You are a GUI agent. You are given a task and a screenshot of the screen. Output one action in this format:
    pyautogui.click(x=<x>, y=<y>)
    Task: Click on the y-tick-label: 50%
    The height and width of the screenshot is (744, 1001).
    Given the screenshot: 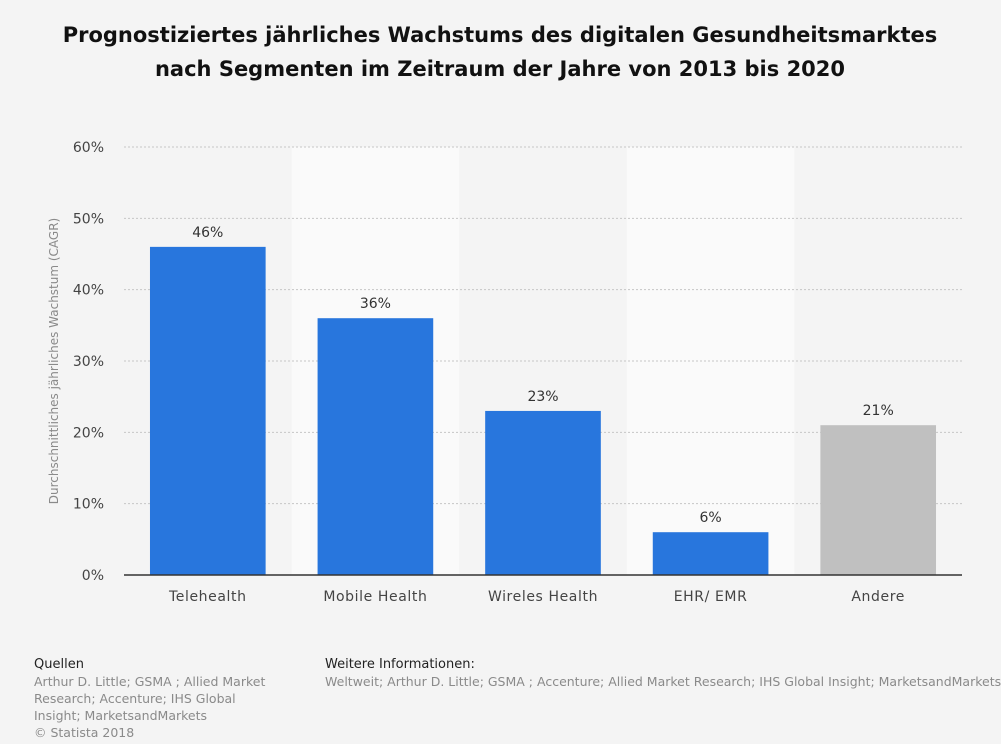 What is the action you would take?
    pyautogui.click(x=88, y=219)
    